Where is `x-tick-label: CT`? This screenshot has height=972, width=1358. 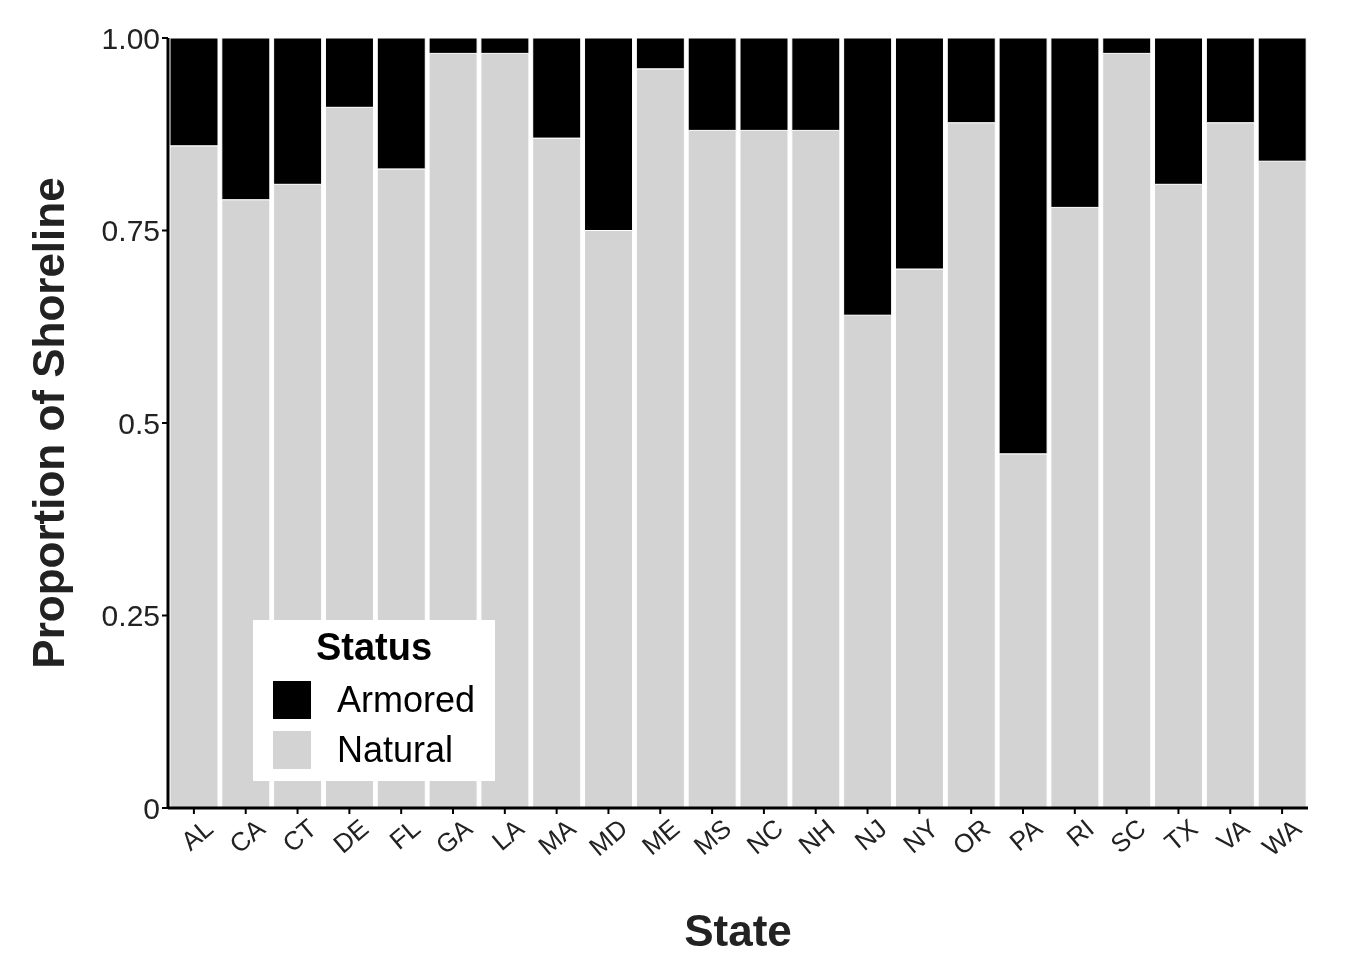
x-tick-label: CT is located at coordinates (299, 835).